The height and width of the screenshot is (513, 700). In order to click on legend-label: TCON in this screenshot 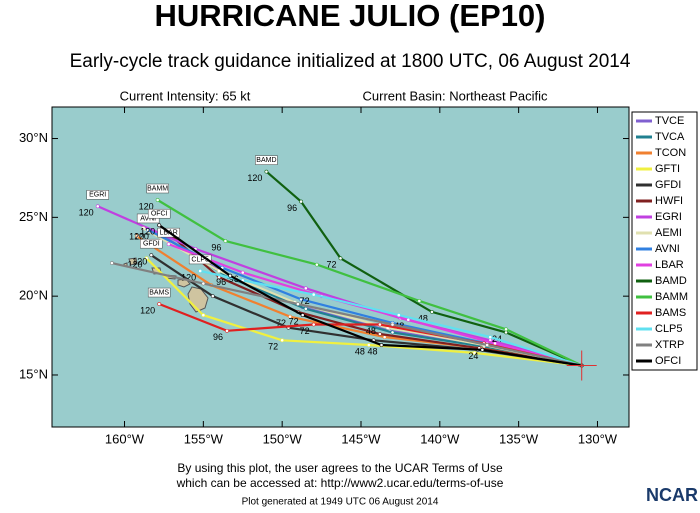, I will do `click(670, 153)`.